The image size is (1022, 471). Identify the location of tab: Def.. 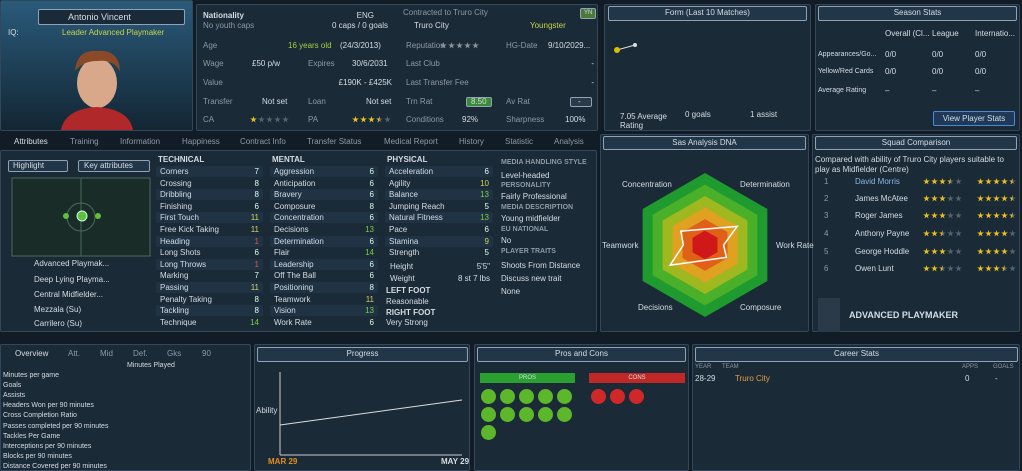
(140, 353).